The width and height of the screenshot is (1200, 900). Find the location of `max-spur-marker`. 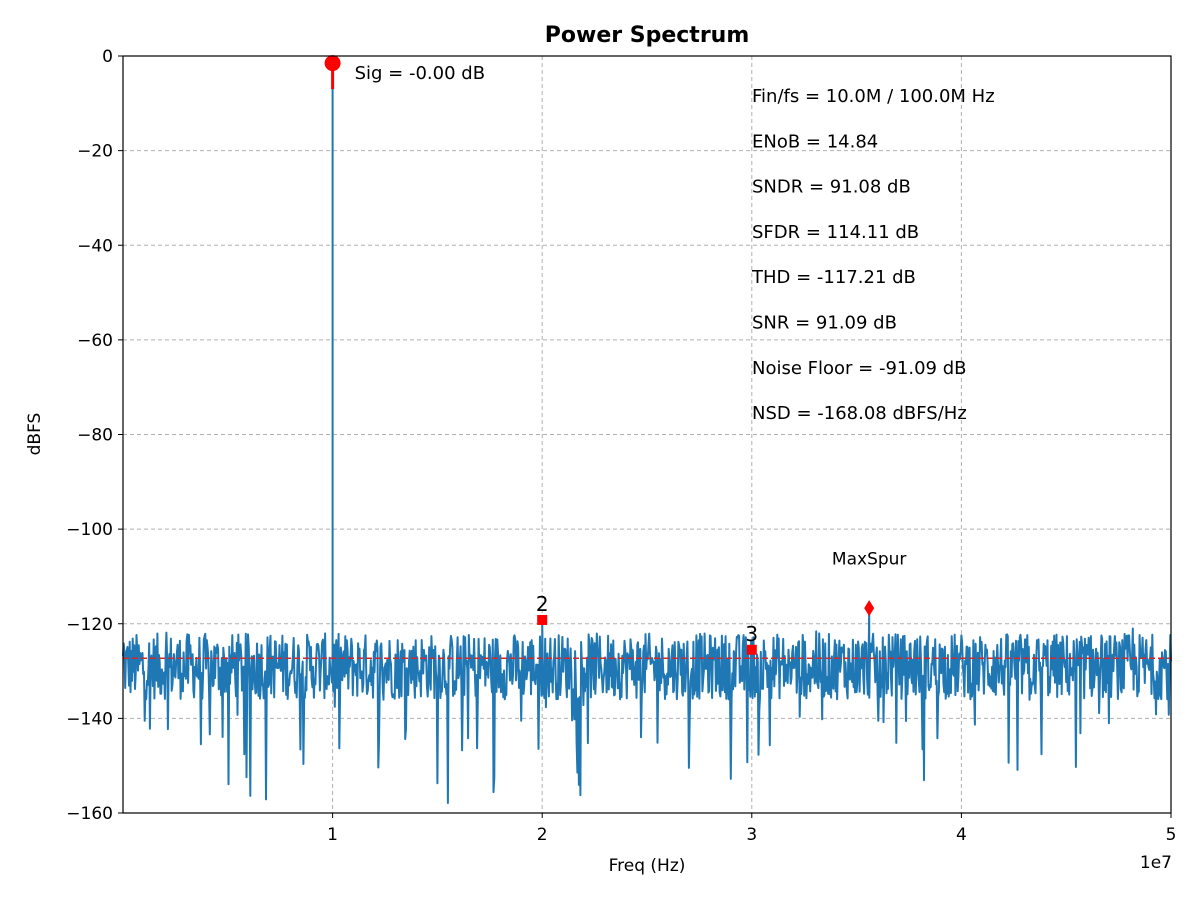

max-spur-marker is located at coordinates (869, 608).